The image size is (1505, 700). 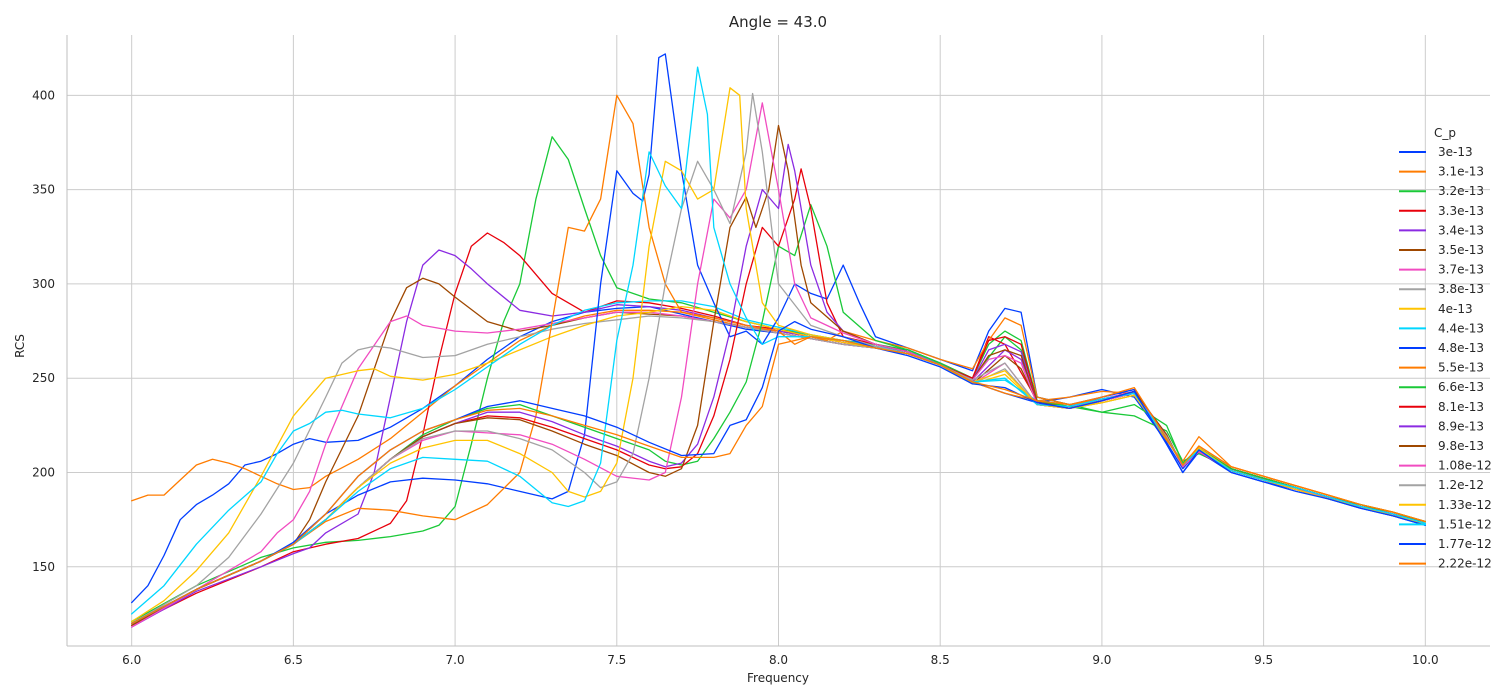 I want to click on y-tick-label: 250, so click(x=43, y=378).